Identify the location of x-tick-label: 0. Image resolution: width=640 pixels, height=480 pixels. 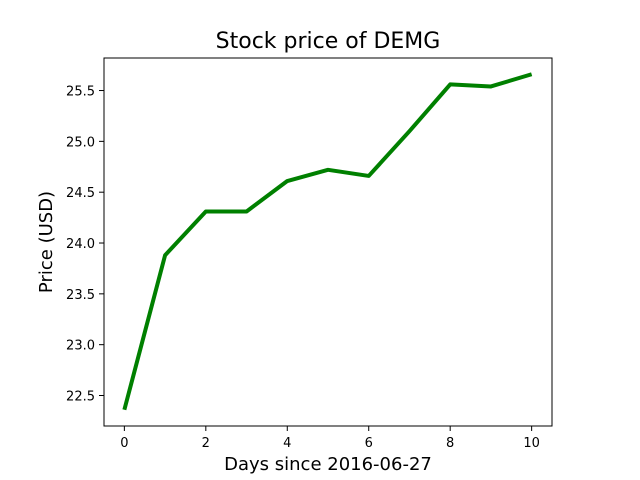
(124, 443).